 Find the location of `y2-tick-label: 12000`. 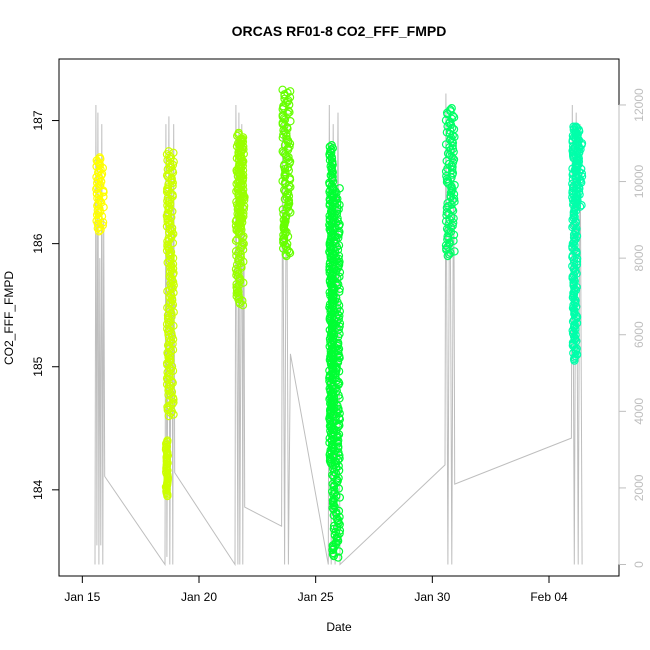

y2-tick-label: 12000 is located at coordinates (639, 105).